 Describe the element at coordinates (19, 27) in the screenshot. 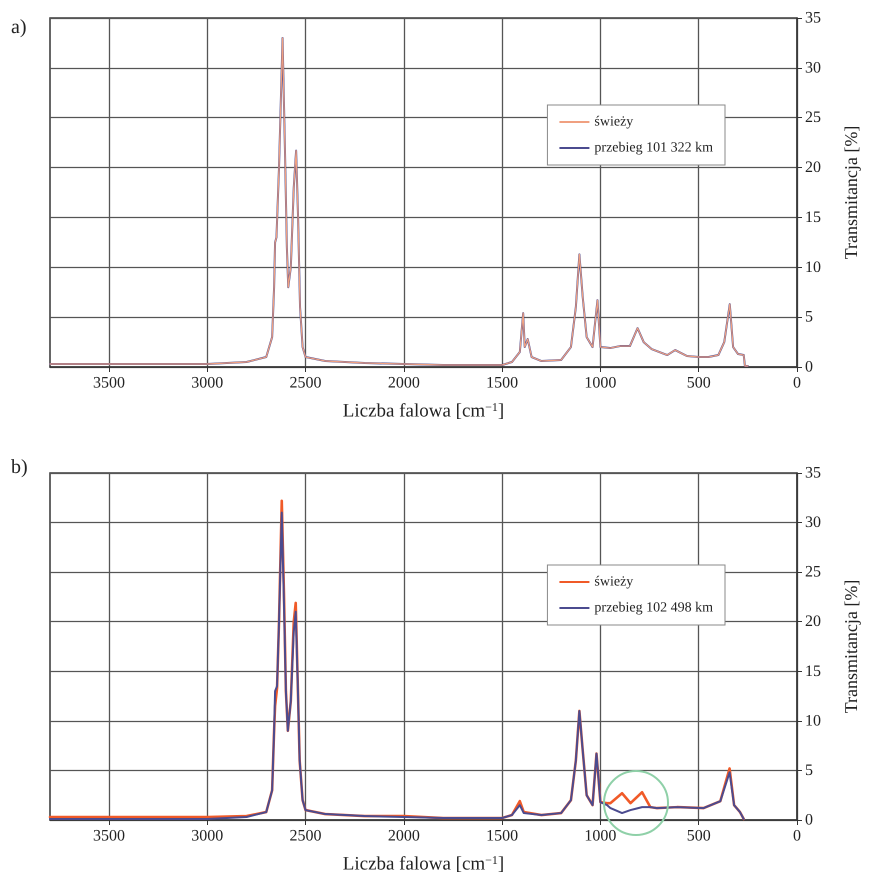

I see `chart-title: a)` at that location.